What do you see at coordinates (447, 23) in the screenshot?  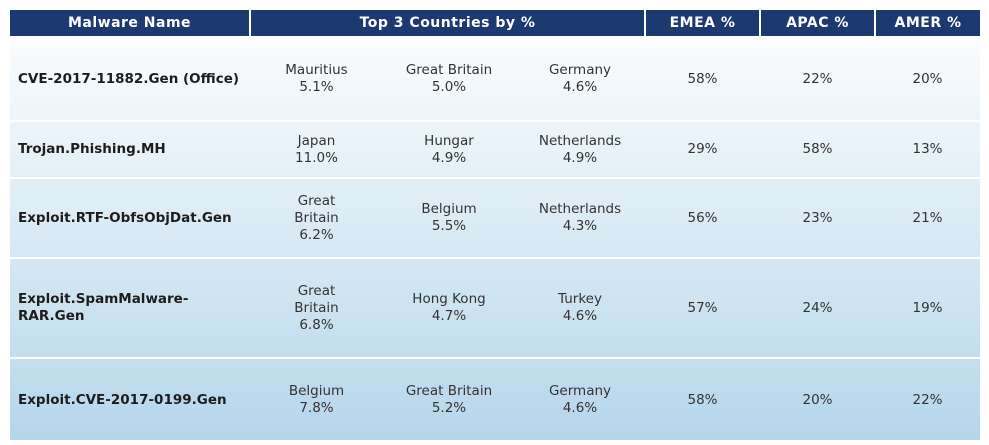 I see `header-cell: Top 3 Countries by %` at bounding box center [447, 23].